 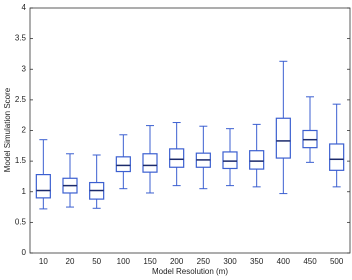 I want to click on x-tick-label: 150, so click(x=150, y=261).